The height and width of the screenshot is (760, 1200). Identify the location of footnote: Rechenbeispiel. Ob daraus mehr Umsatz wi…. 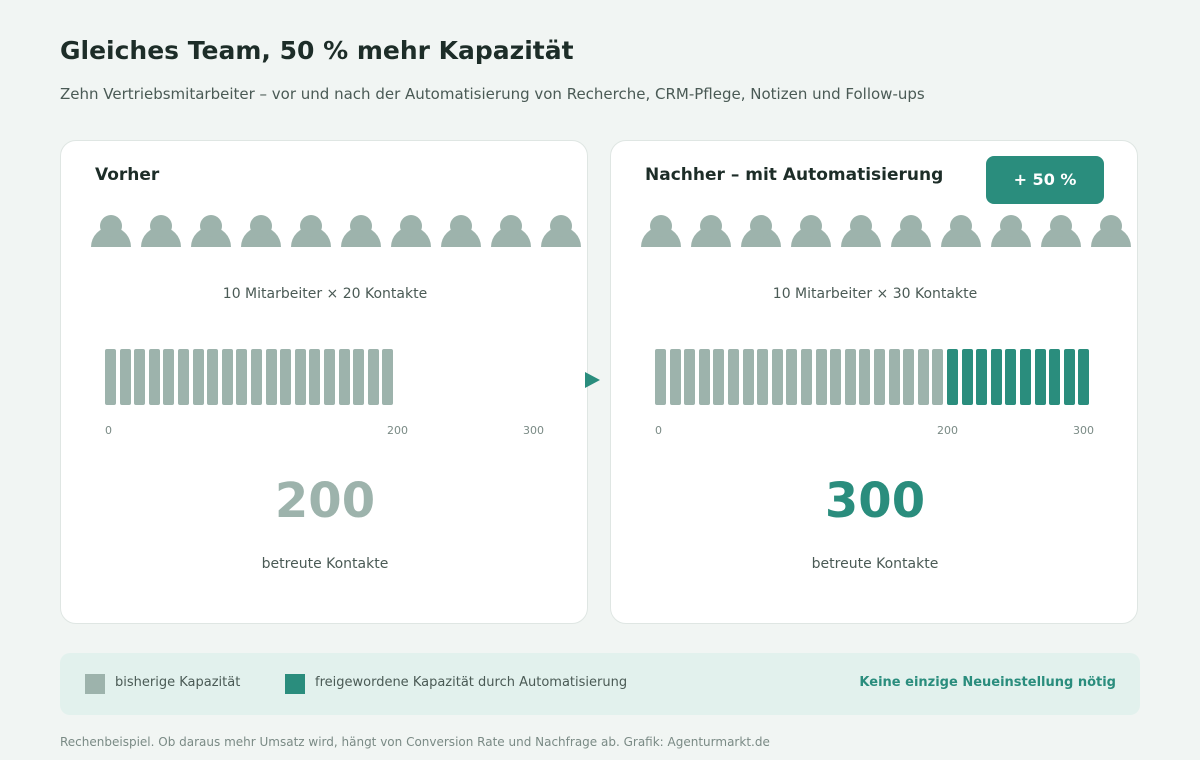
(415, 742).